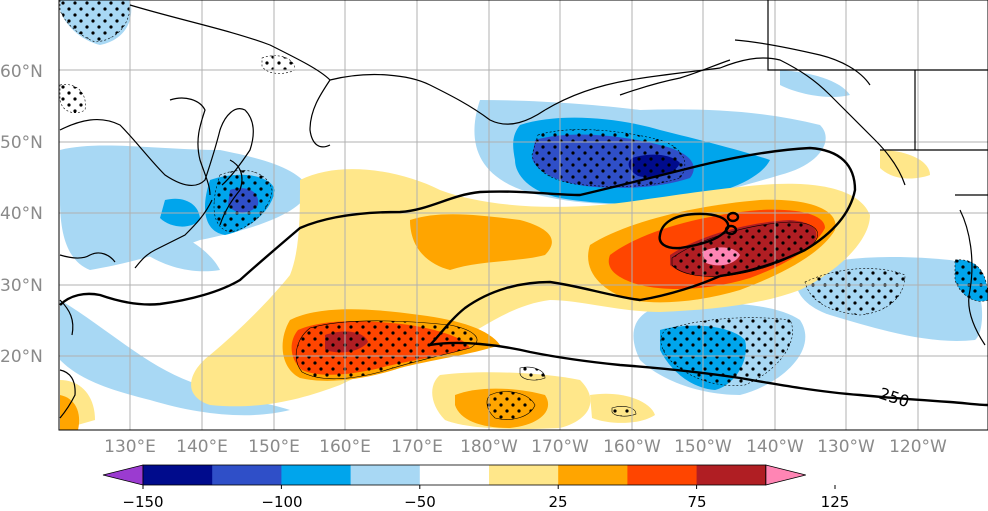  I want to click on colorbar-min-extension, so click(123, 475).